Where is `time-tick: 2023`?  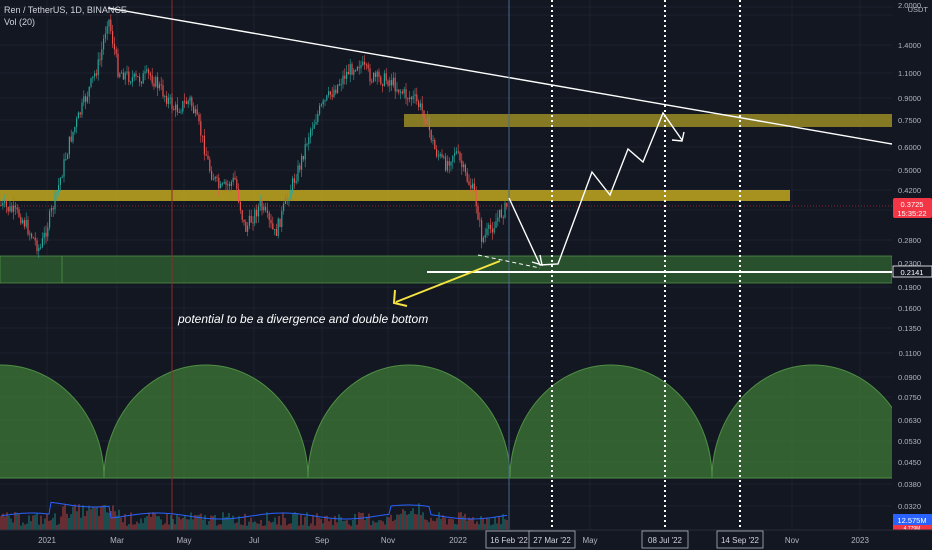
time-tick: 2023 is located at coordinates (860, 540).